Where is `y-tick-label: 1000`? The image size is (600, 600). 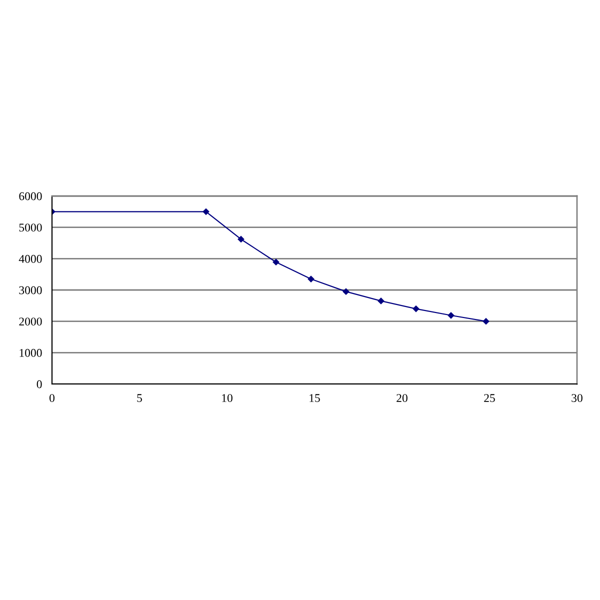
y-tick-label: 1000 is located at coordinates (31, 352).